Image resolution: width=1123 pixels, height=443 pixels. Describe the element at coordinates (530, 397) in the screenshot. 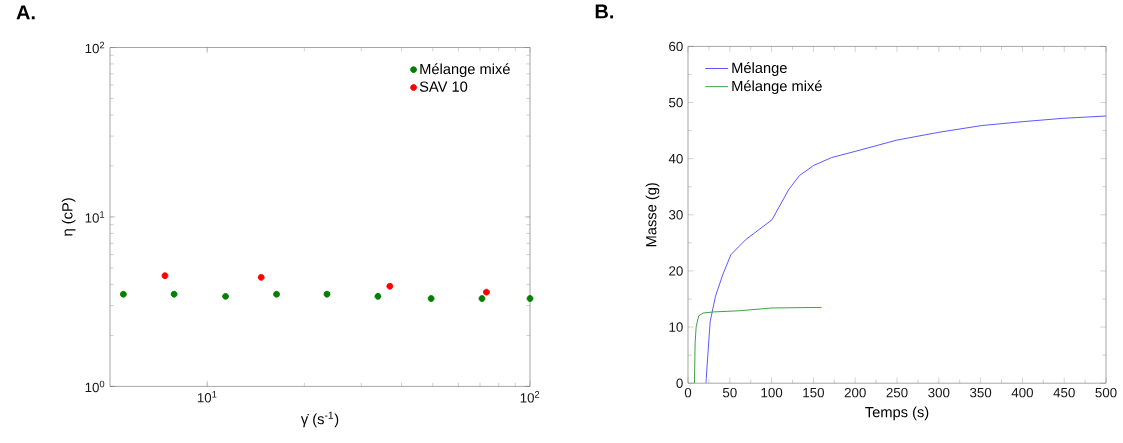

I see `x-tick-label: 10$^{2}$` at that location.